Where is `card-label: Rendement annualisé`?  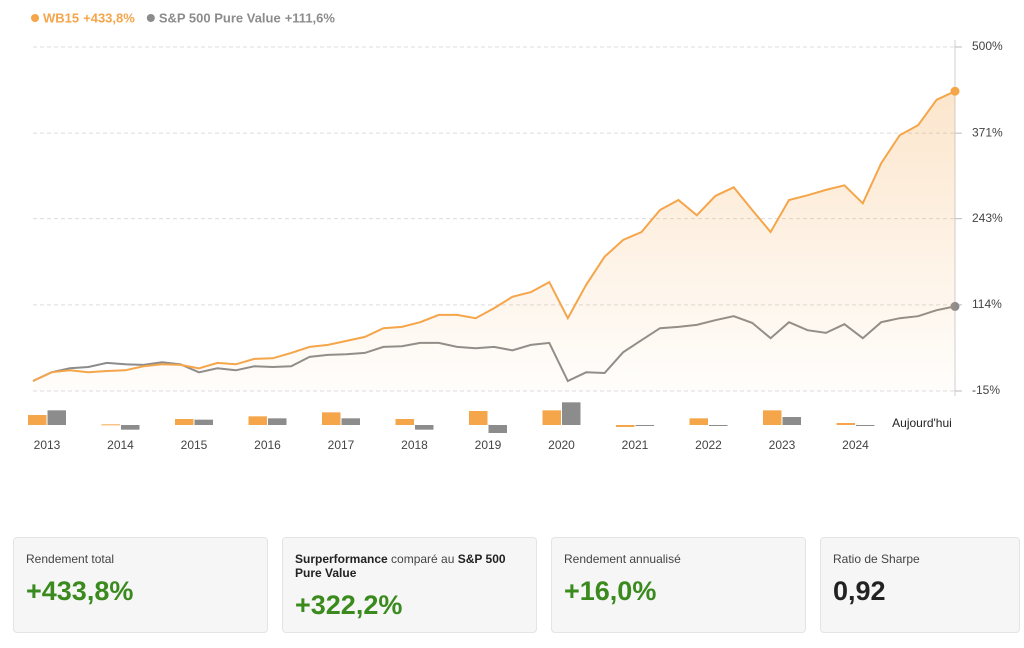
card-label: Rendement annualisé is located at coordinates (678, 559).